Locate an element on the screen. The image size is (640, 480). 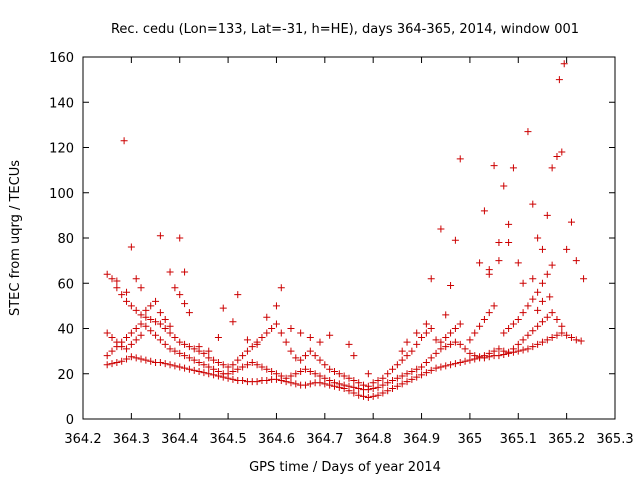
x-axis-label: GPS time / Days of year 2014 is located at coordinates (345, 467).